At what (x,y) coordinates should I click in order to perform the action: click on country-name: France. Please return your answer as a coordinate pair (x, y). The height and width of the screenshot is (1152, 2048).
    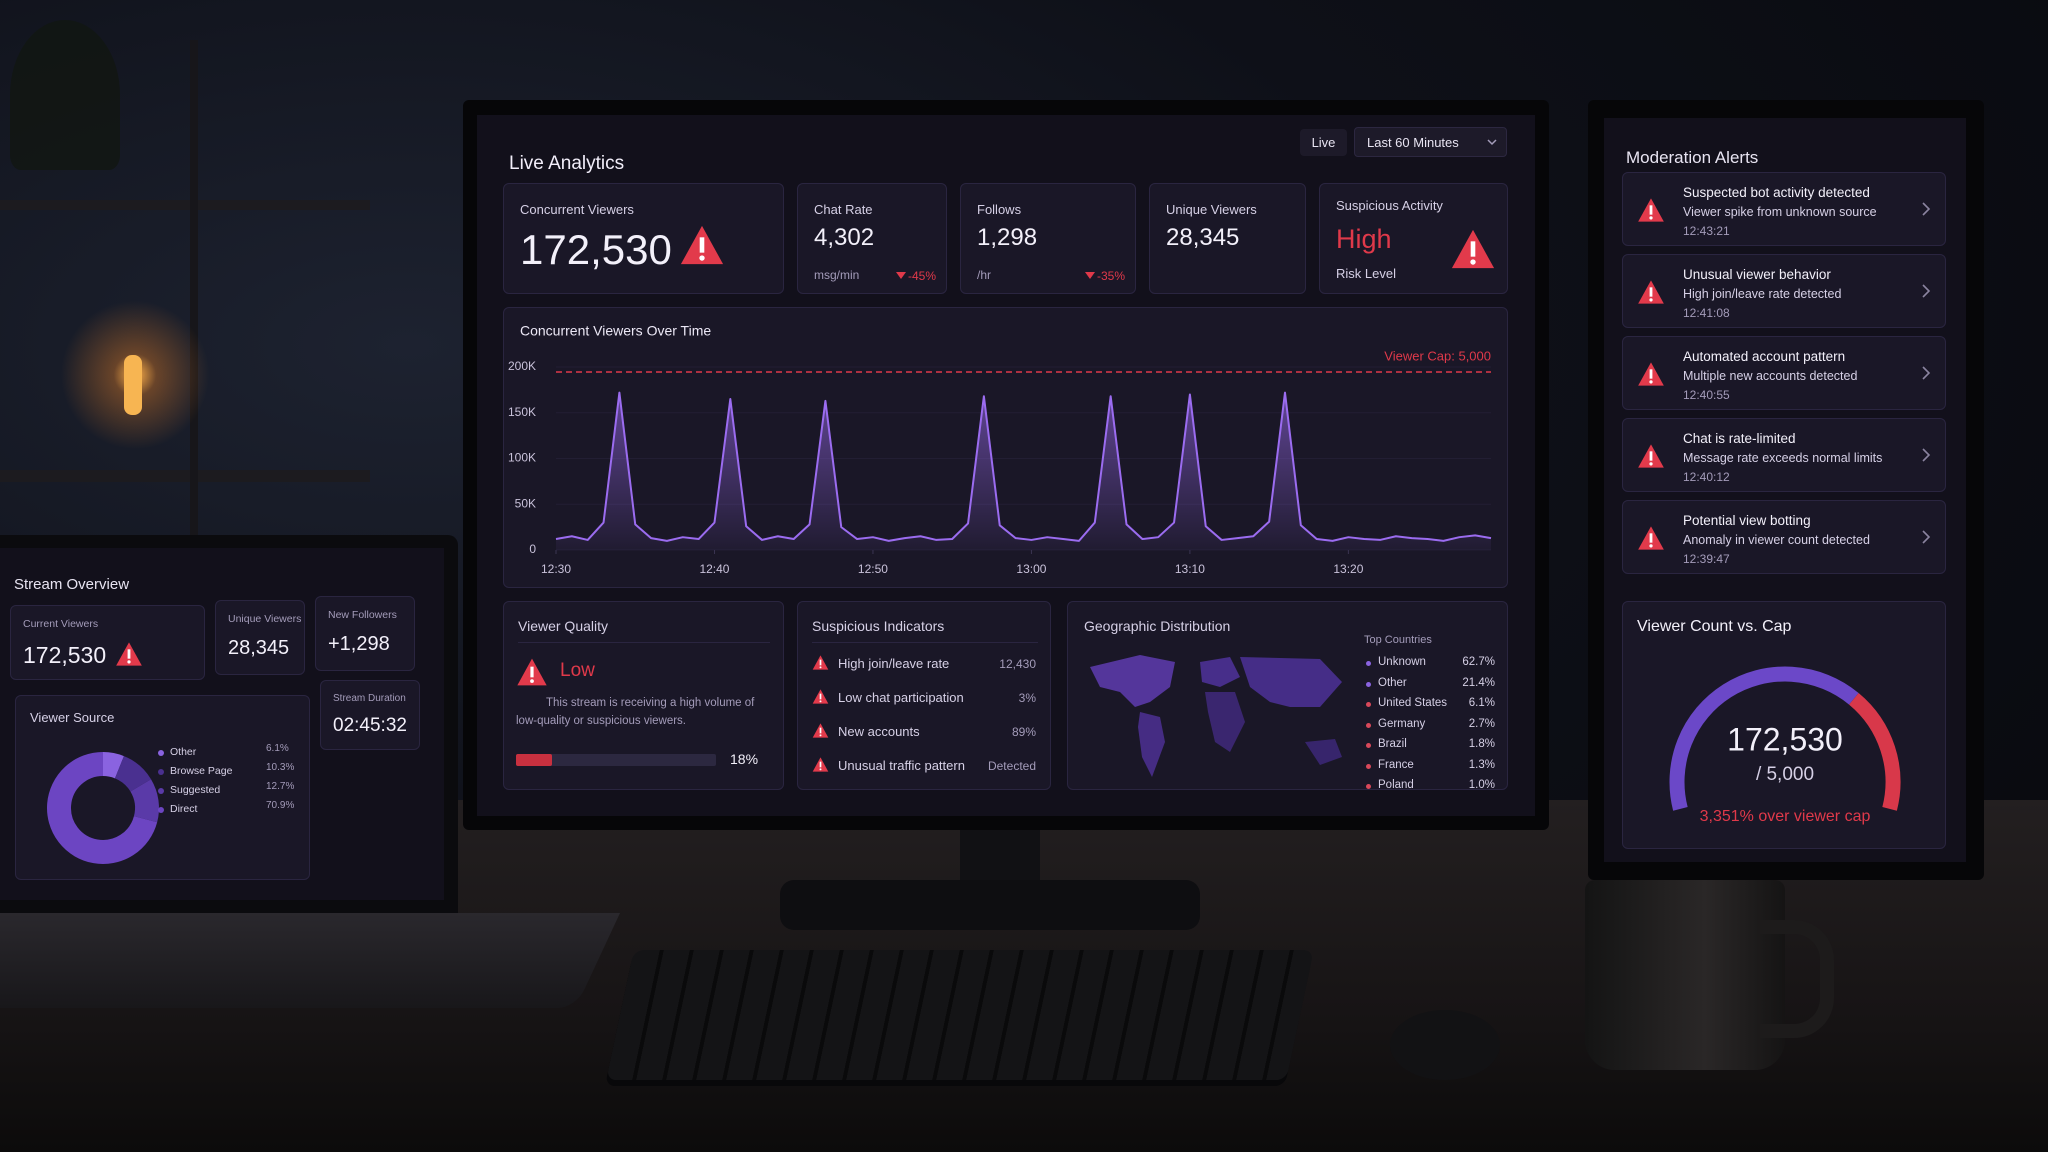
    Looking at the image, I should click on (1396, 764).